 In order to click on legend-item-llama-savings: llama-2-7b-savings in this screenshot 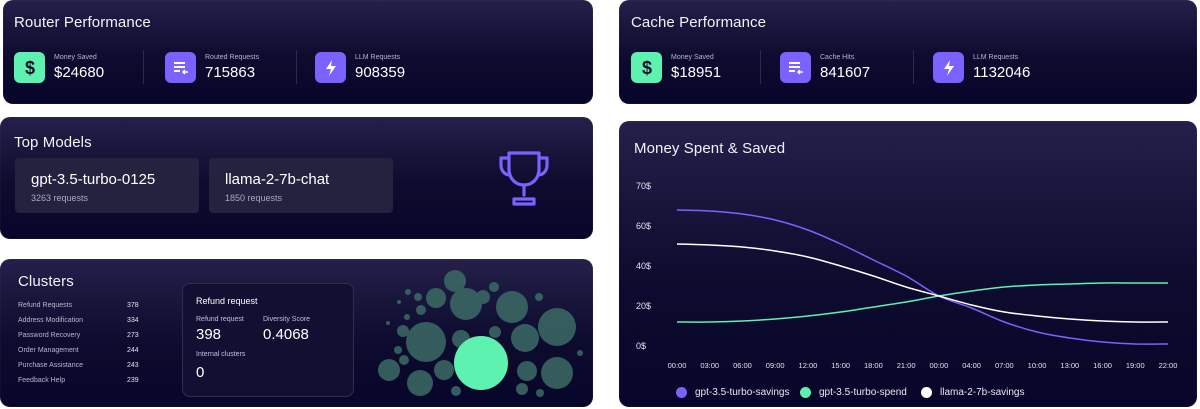, I will do `click(972, 392)`.